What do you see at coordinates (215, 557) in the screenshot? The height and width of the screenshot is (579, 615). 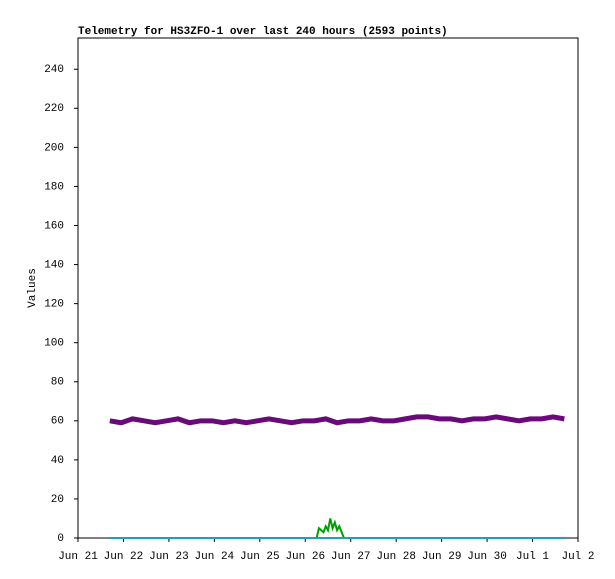 I see `x-tick-label: Jun 24` at bounding box center [215, 557].